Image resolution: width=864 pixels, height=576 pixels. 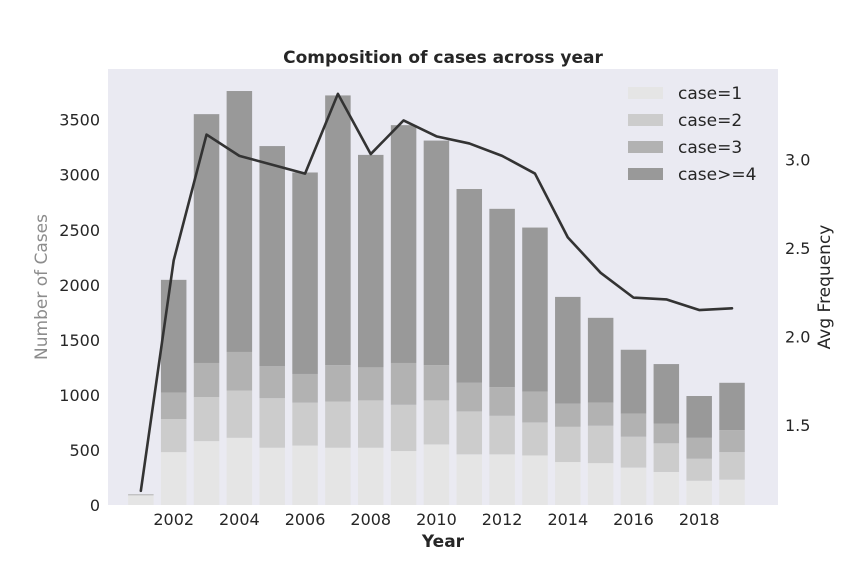 I want to click on x-tick-label: 2002, so click(x=173, y=519).